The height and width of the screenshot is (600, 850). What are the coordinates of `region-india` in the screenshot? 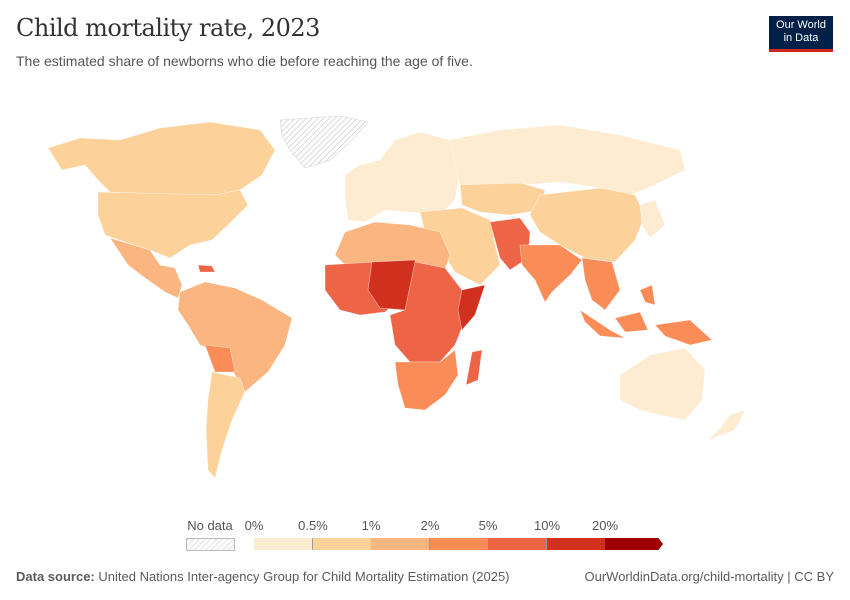 It's located at (551, 273).